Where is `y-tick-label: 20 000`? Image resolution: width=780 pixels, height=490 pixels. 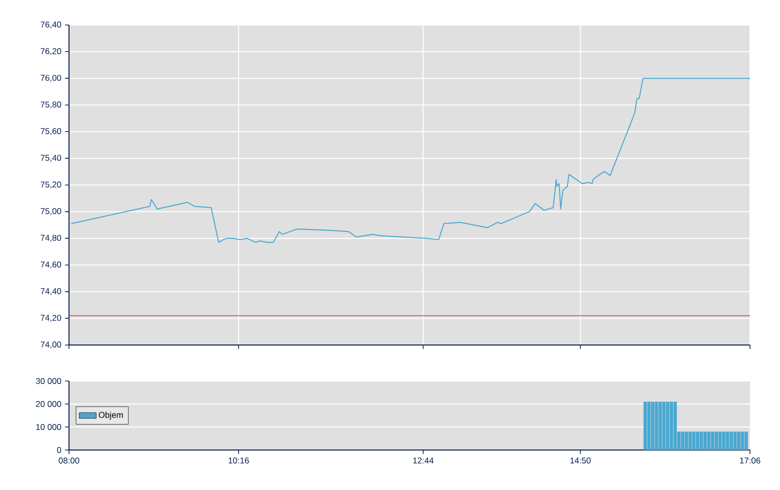
y-tick-label: 20 000 is located at coordinates (49, 404).